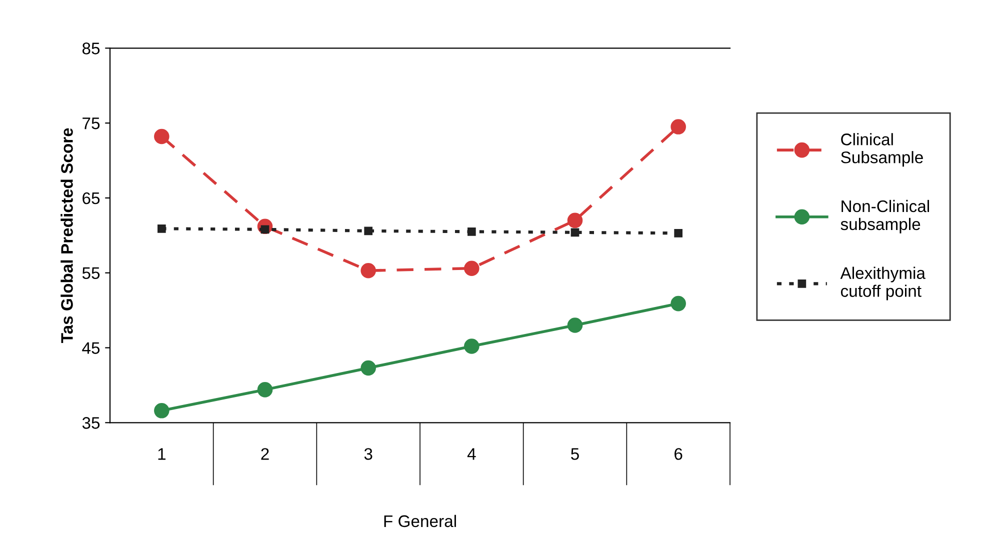  I want to click on x-tick-label: 5, so click(575, 454).